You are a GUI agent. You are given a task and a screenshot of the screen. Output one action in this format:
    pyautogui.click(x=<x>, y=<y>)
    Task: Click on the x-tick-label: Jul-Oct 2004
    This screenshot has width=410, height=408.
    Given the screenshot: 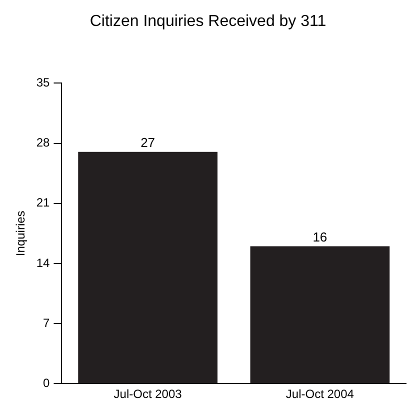 What is the action you would take?
    pyautogui.click(x=320, y=394)
    